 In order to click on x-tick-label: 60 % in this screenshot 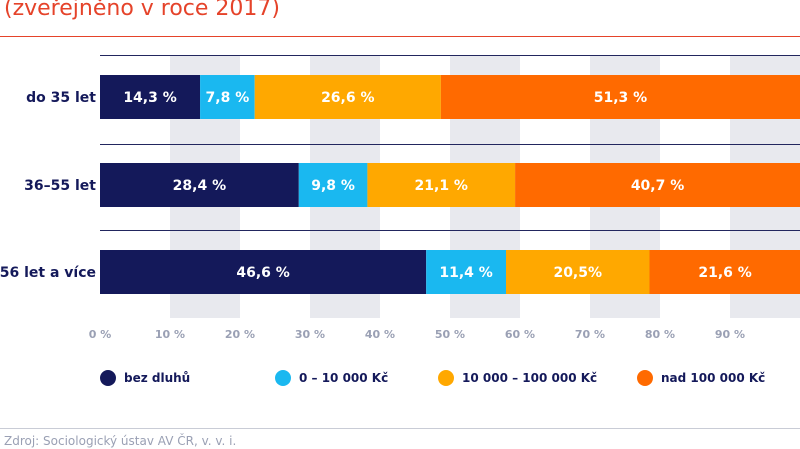, I will do `click(520, 334)`.